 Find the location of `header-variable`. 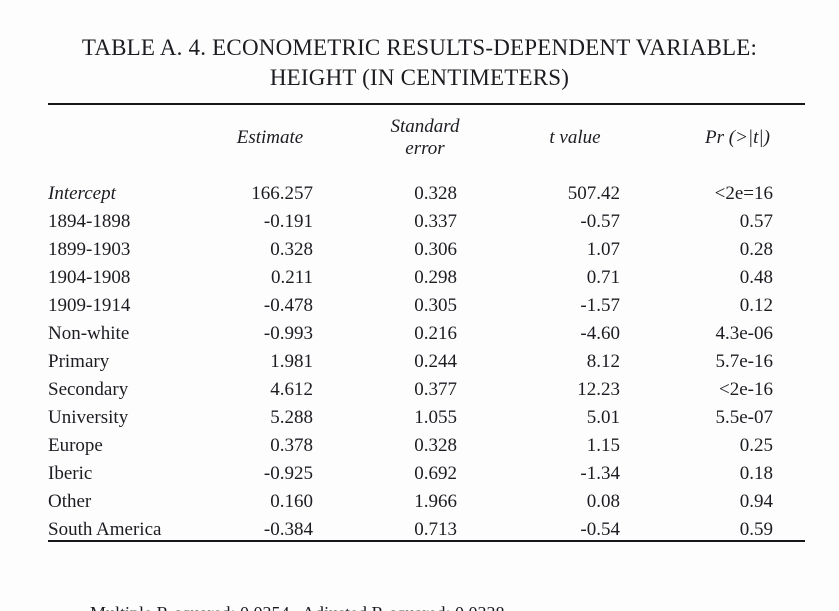

header-variable is located at coordinates (134, 138).